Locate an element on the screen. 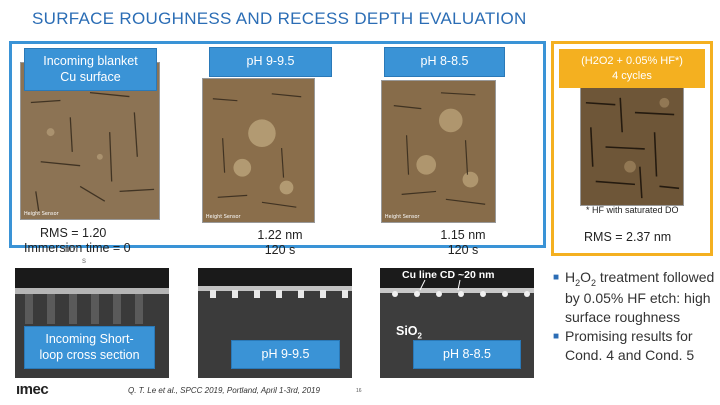 This screenshot has width=720, height=405. rms-blanket: RMS = 1.20 is located at coordinates (73, 233).